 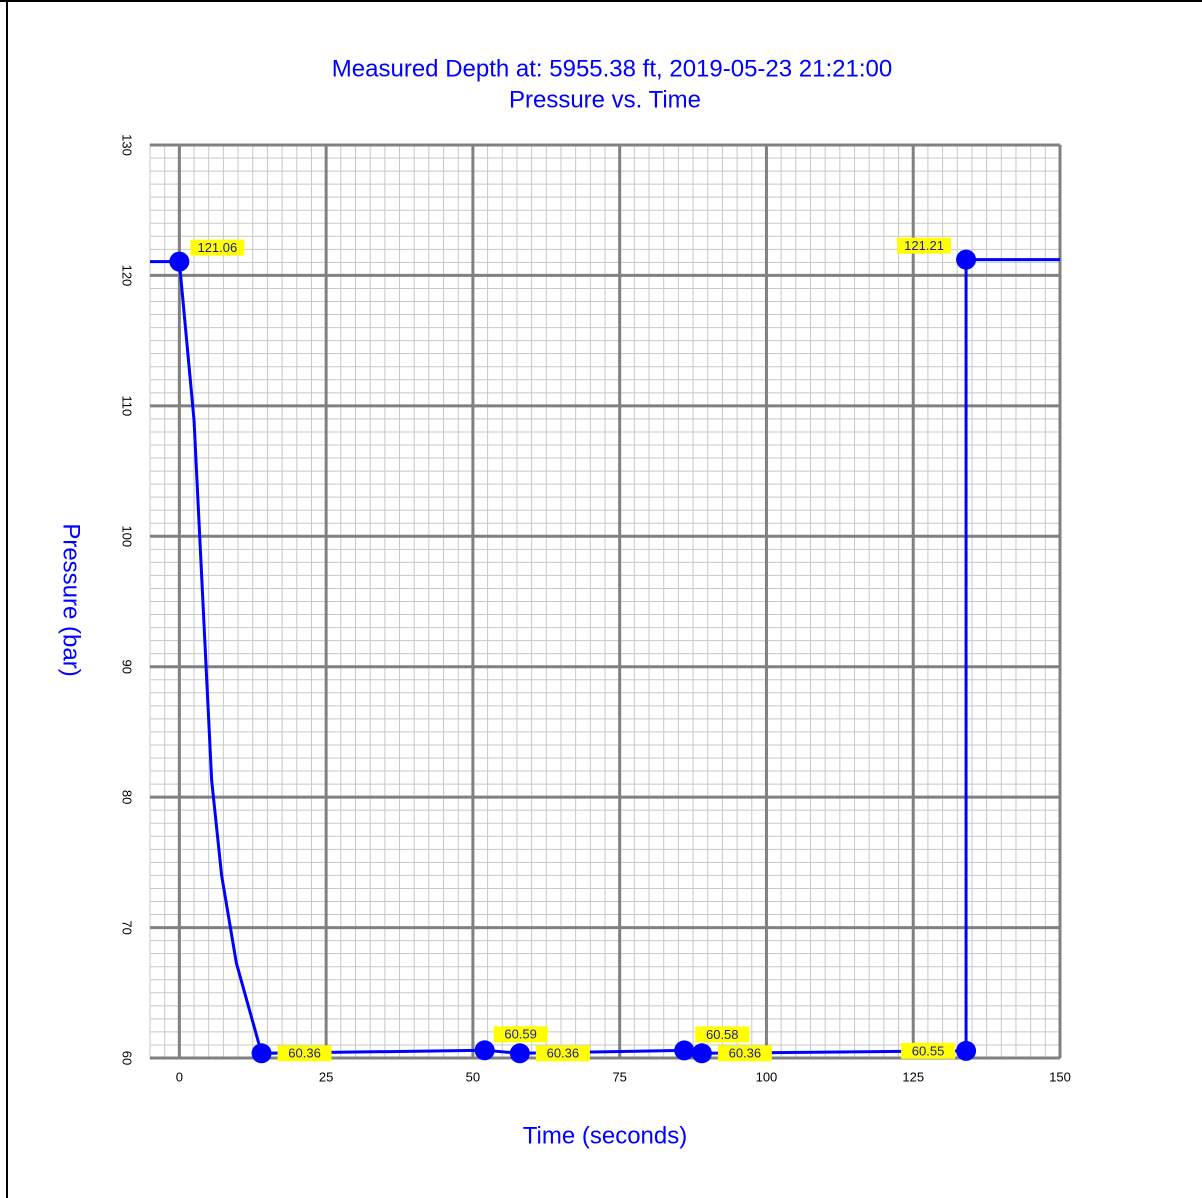 What do you see at coordinates (473, 1076) in the screenshot?
I see `x-tick-label: 50` at bounding box center [473, 1076].